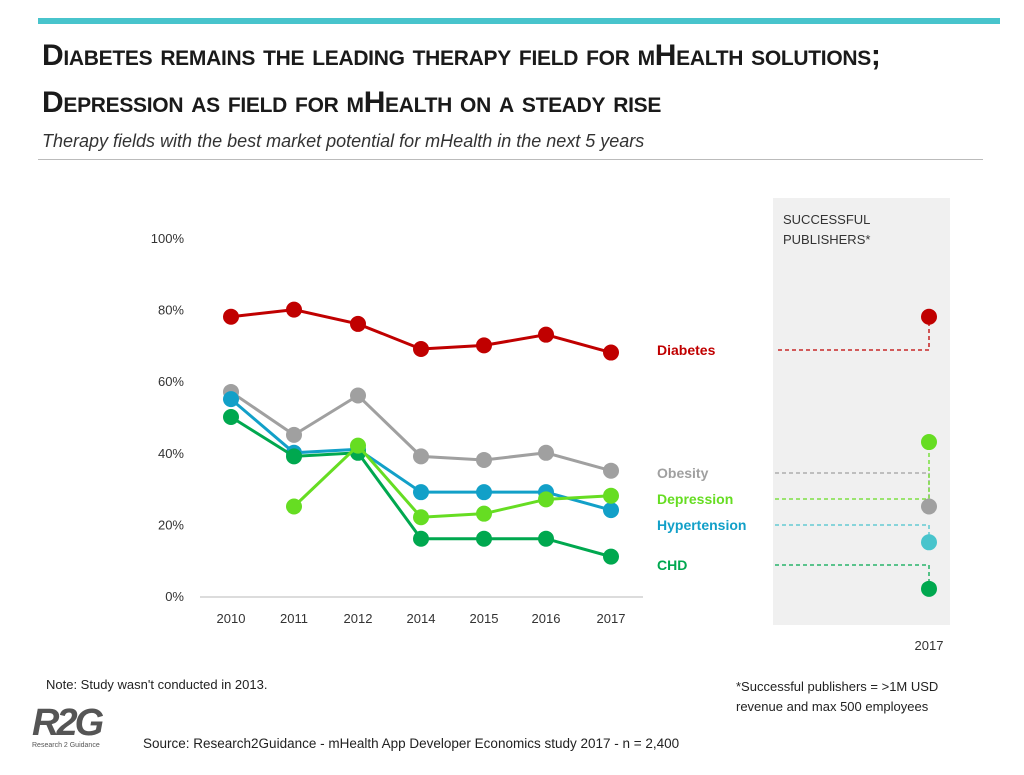  I want to click on x-tick-label: 2015, so click(484, 618).